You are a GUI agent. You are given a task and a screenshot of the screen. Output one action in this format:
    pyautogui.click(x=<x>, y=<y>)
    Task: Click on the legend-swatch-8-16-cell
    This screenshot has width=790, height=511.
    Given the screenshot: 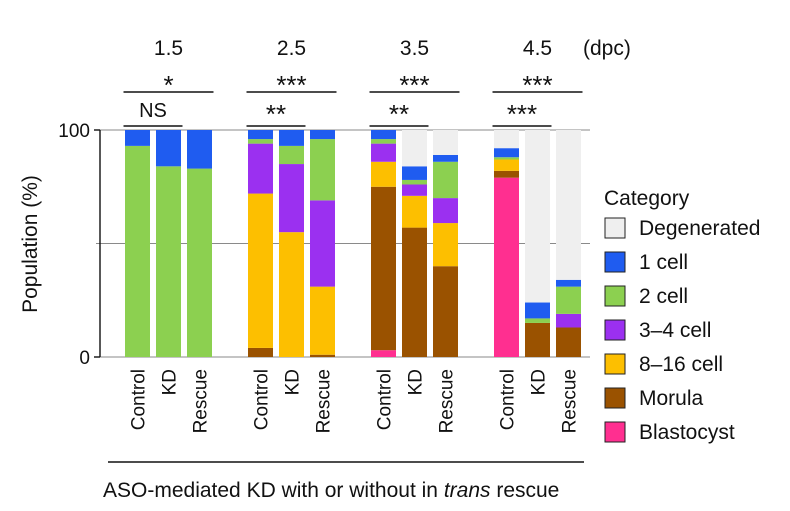 What is the action you would take?
    pyautogui.click(x=615, y=364)
    